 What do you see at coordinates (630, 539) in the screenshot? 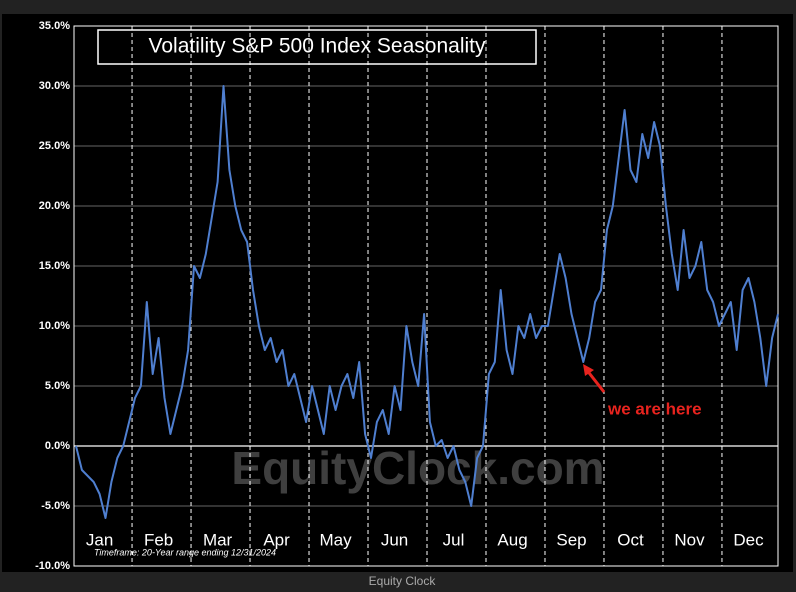
I see `x-tick-label: Oct` at bounding box center [630, 539].